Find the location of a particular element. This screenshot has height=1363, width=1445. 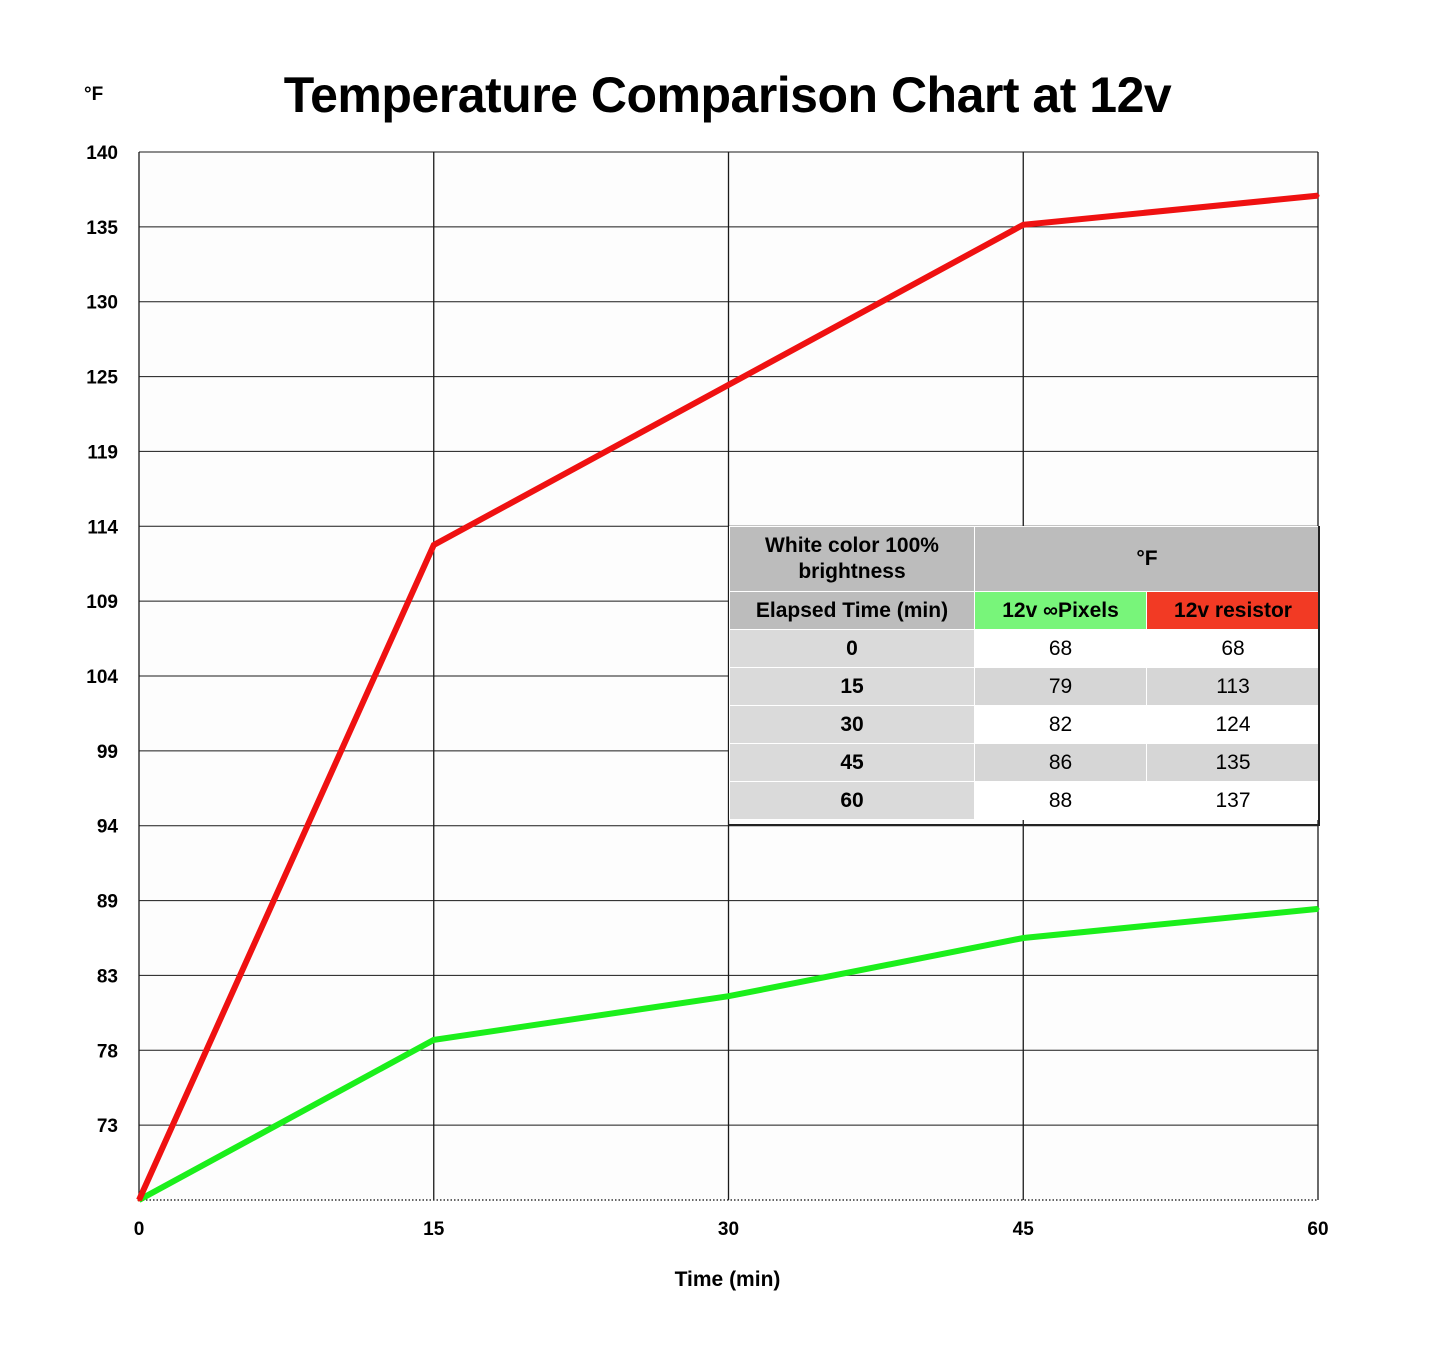

chart-title: Temperature Comparison Chart at 12v is located at coordinates (727, 95).